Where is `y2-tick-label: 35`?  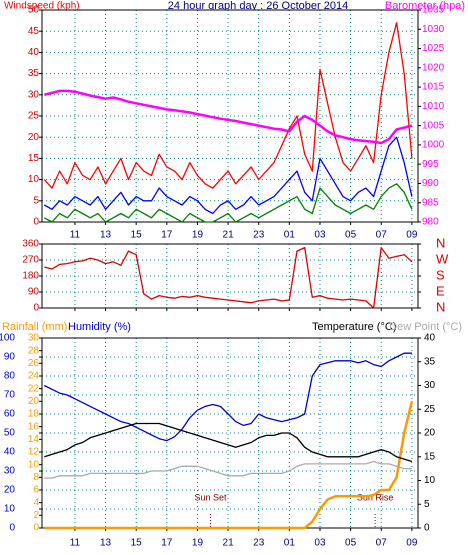 y2-tick-label: 35 is located at coordinates (430, 361).